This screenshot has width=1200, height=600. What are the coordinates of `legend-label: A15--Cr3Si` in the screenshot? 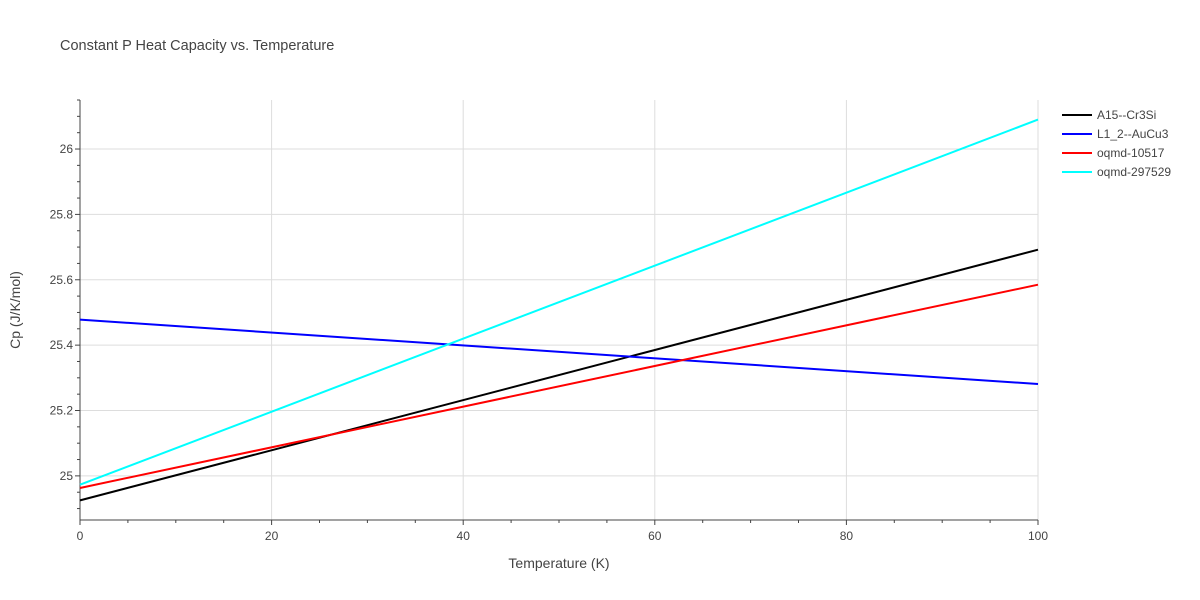 It's located at (1126, 115).